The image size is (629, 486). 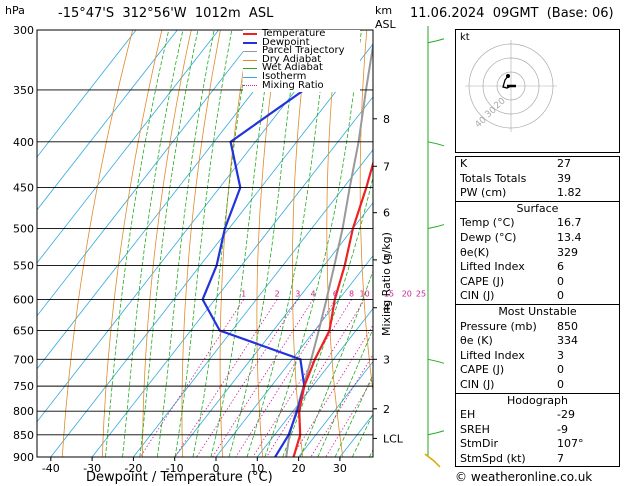 I want to click on hodograph-plot: 40 30 20, so click(x=511, y=86).